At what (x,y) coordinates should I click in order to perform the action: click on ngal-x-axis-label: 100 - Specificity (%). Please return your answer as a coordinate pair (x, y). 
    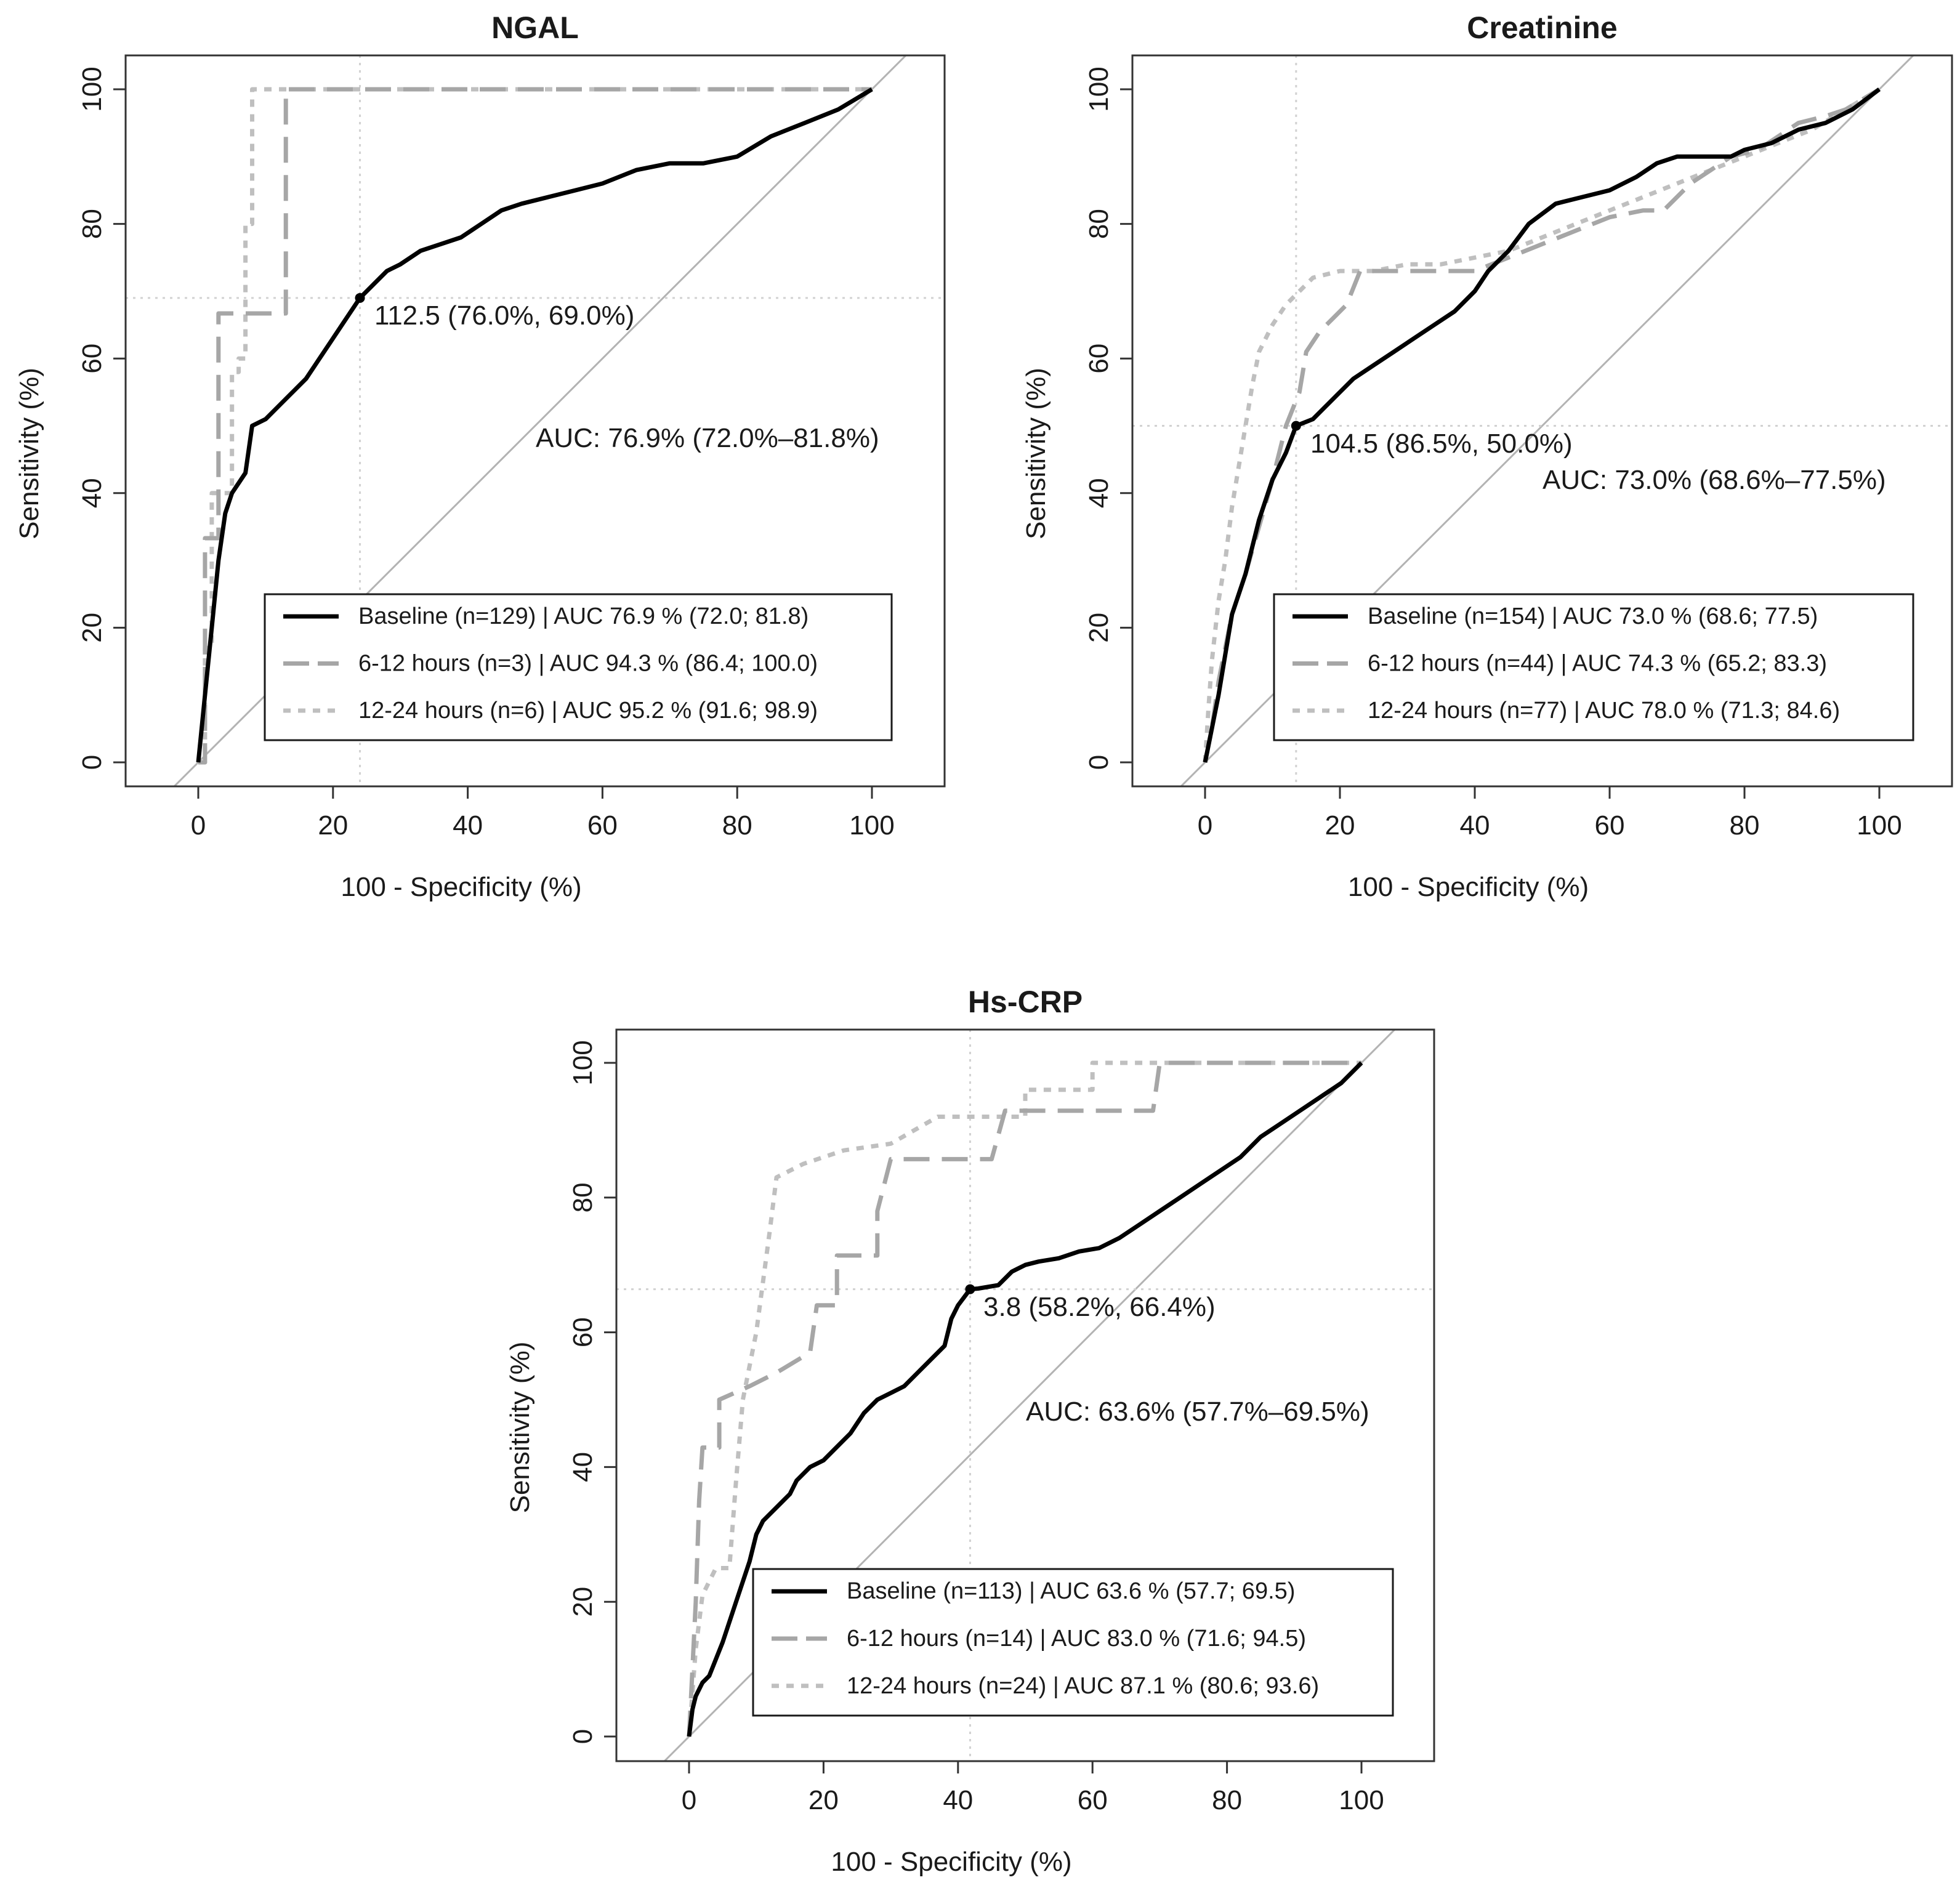
    Looking at the image, I should click on (461, 887).